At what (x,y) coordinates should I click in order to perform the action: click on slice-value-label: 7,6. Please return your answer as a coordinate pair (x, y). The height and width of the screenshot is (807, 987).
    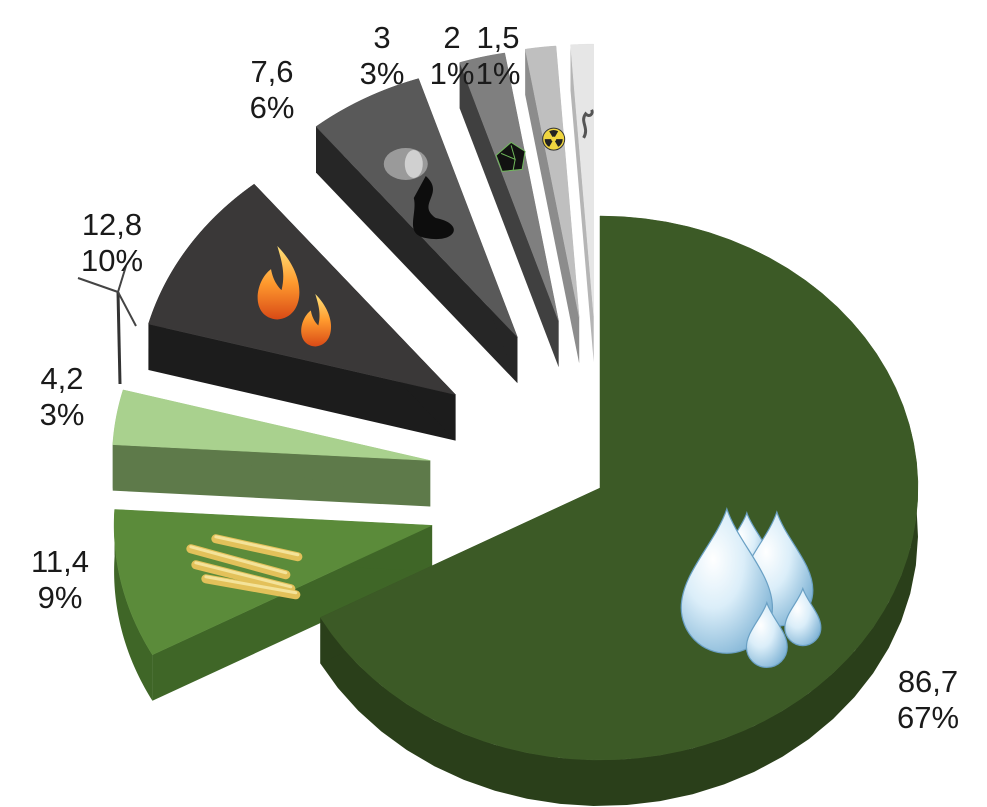
    Looking at the image, I should click on (272, 71).